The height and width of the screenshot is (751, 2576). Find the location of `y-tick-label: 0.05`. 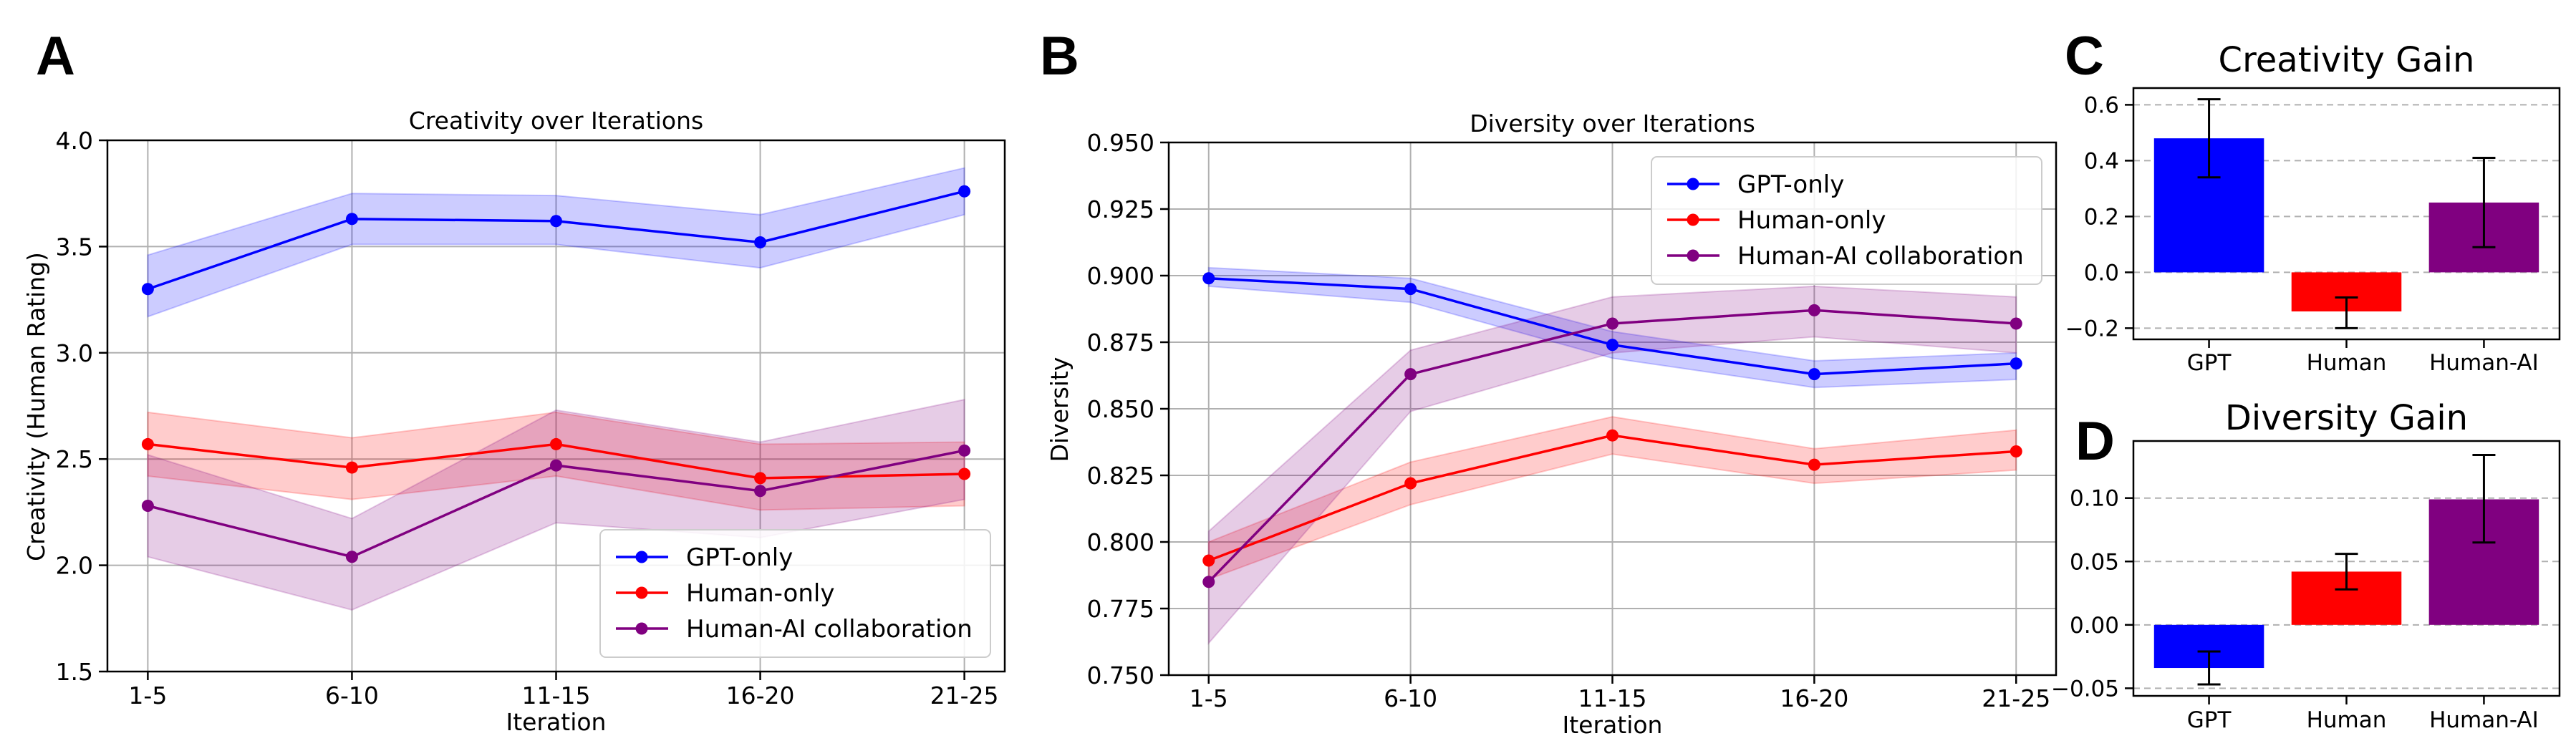

y-tick-label: 0.05 is located at coordinates (2094, 562).